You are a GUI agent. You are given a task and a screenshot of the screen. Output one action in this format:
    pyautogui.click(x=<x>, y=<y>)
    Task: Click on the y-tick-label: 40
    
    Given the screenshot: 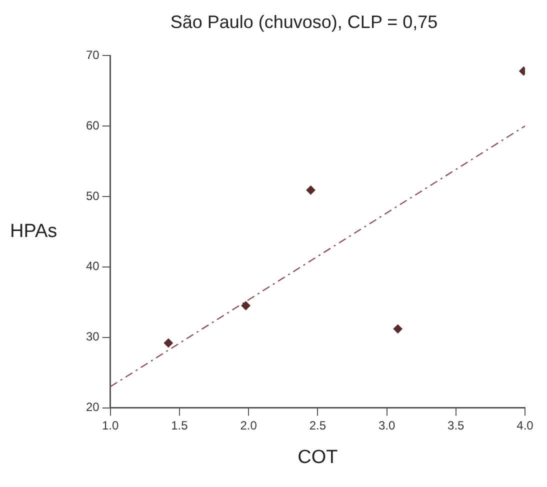 What is the action you would take?
    pyautogui.click(x=93, y=266)
    